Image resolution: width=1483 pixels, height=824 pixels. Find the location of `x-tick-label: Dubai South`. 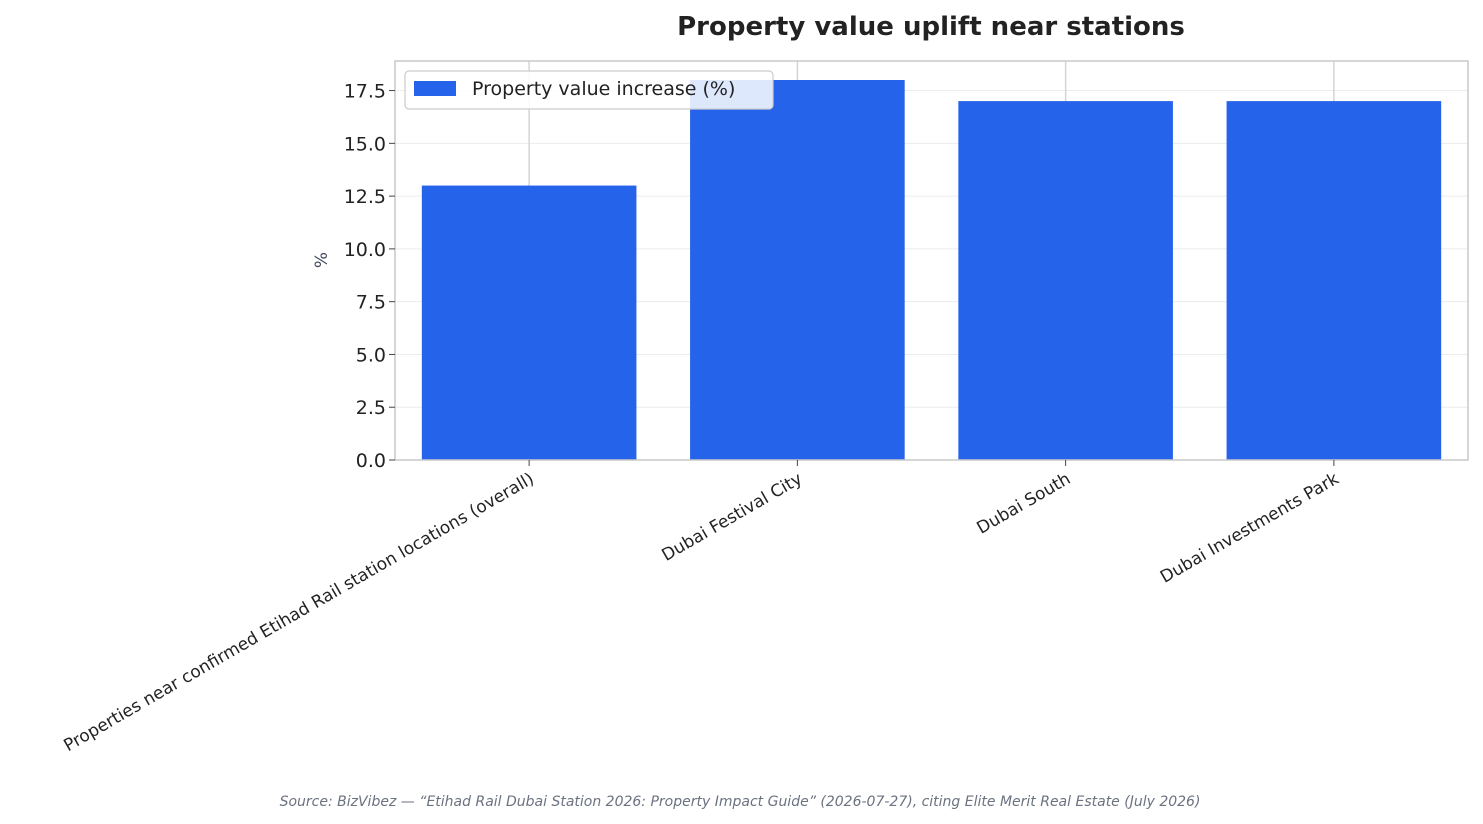

x-tick-label: Dubai South is located at coordinates (1024, 504).